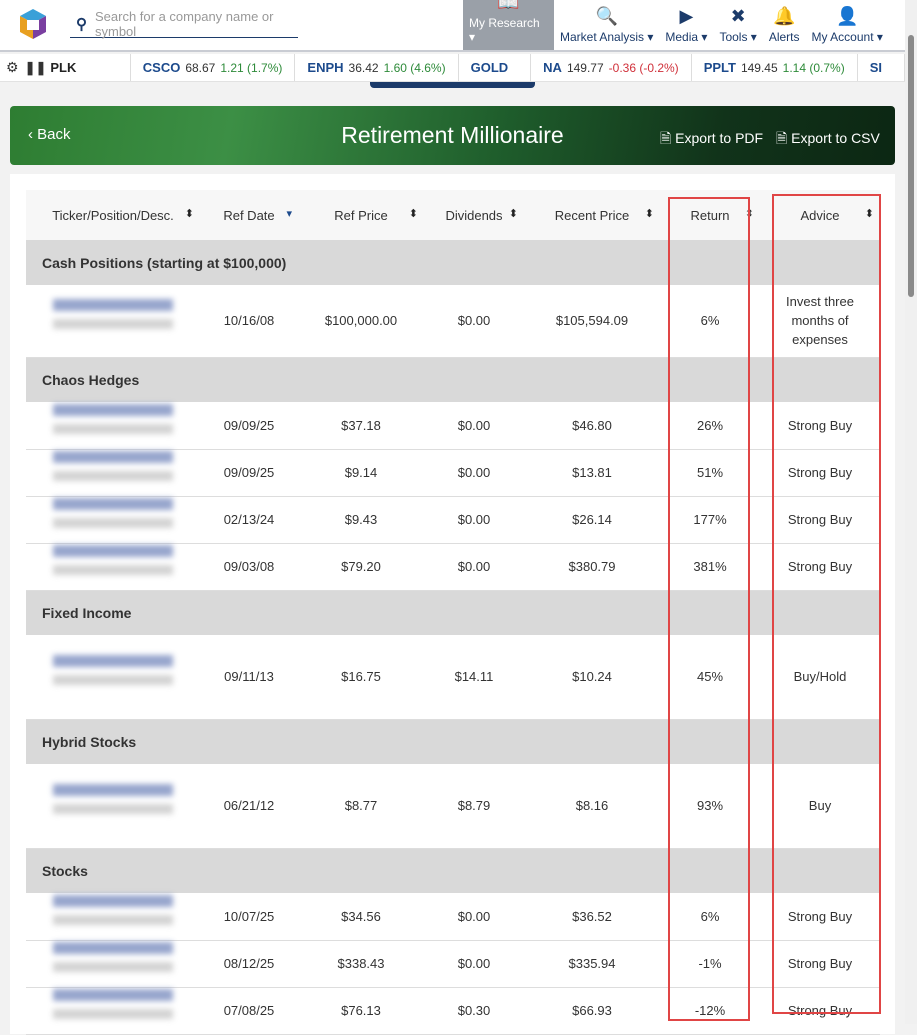  Describe the element at coordinates (12, 67) in the screenshot. I see `settings-icon: ⚙` at that location.